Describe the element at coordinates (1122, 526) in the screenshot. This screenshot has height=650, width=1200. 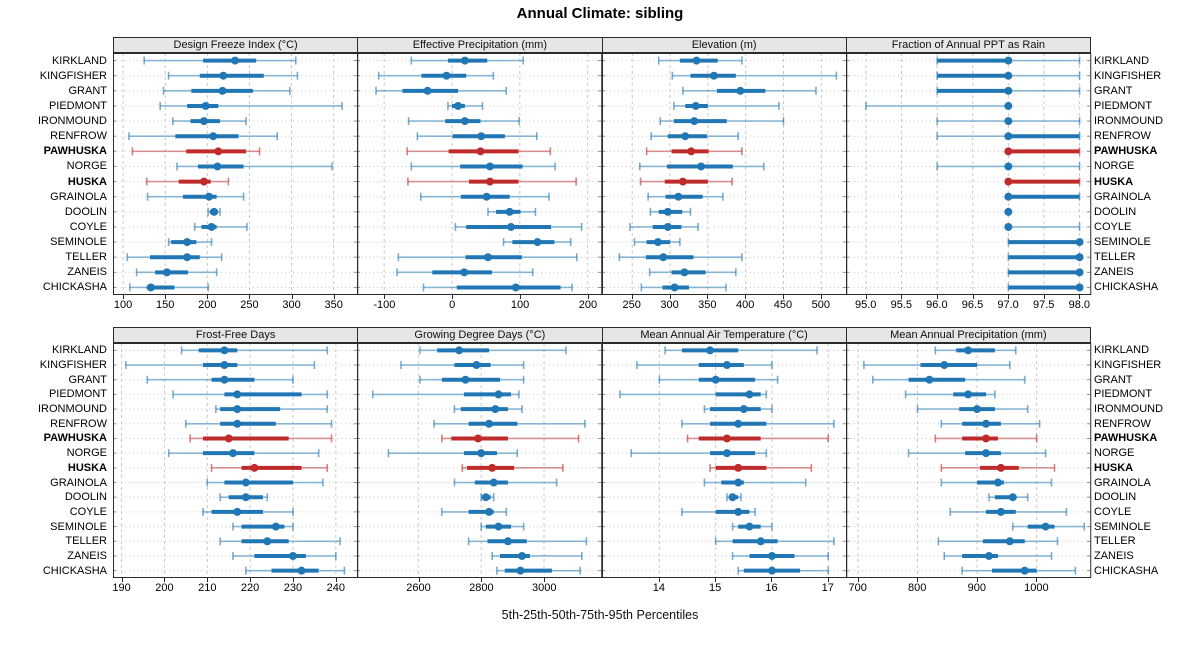
I see `site-label-seminole: SEMINOLE` at that location.